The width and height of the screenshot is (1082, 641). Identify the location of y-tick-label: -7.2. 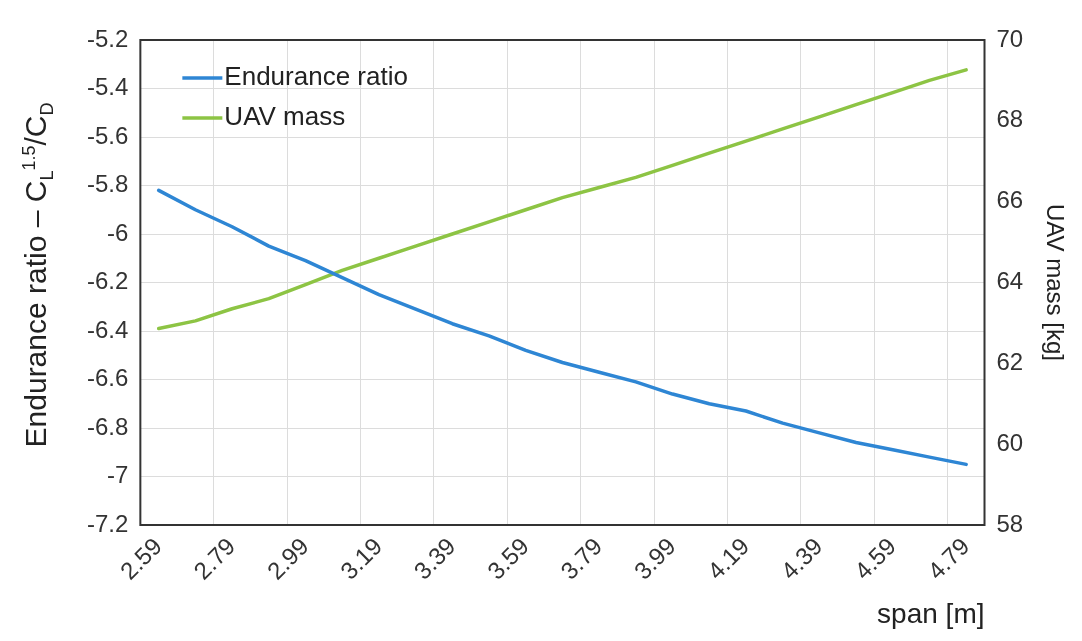
(108, 523).